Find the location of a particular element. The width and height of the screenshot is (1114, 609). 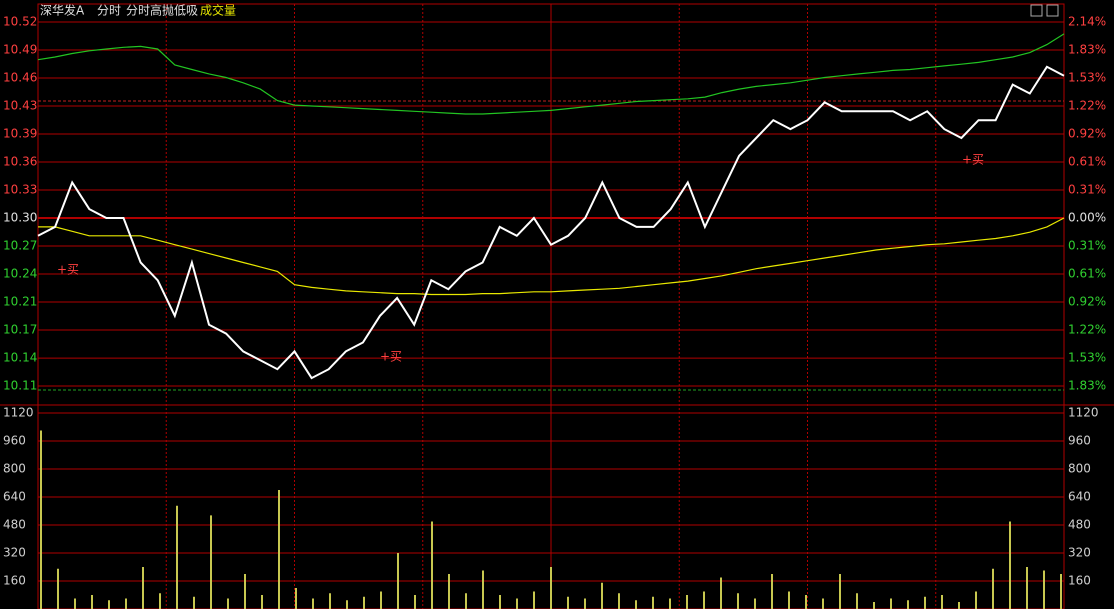

y-tick-label: 960 is located at coordinates (14, 441).